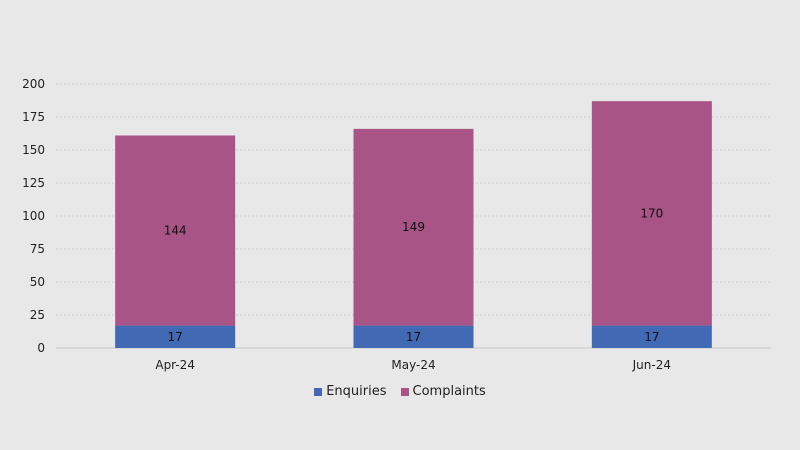 The height and width of the screenshot is (450, 800). Describe the element at coordinates (651, 365) in the screenshot. I see `x-tick-label: Jun-24` at that location.